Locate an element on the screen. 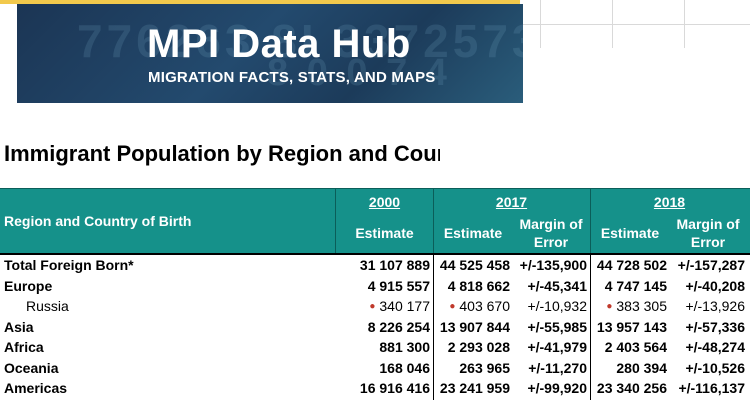  cell-value: +/-10,932 is located at coordinates (557, 306).